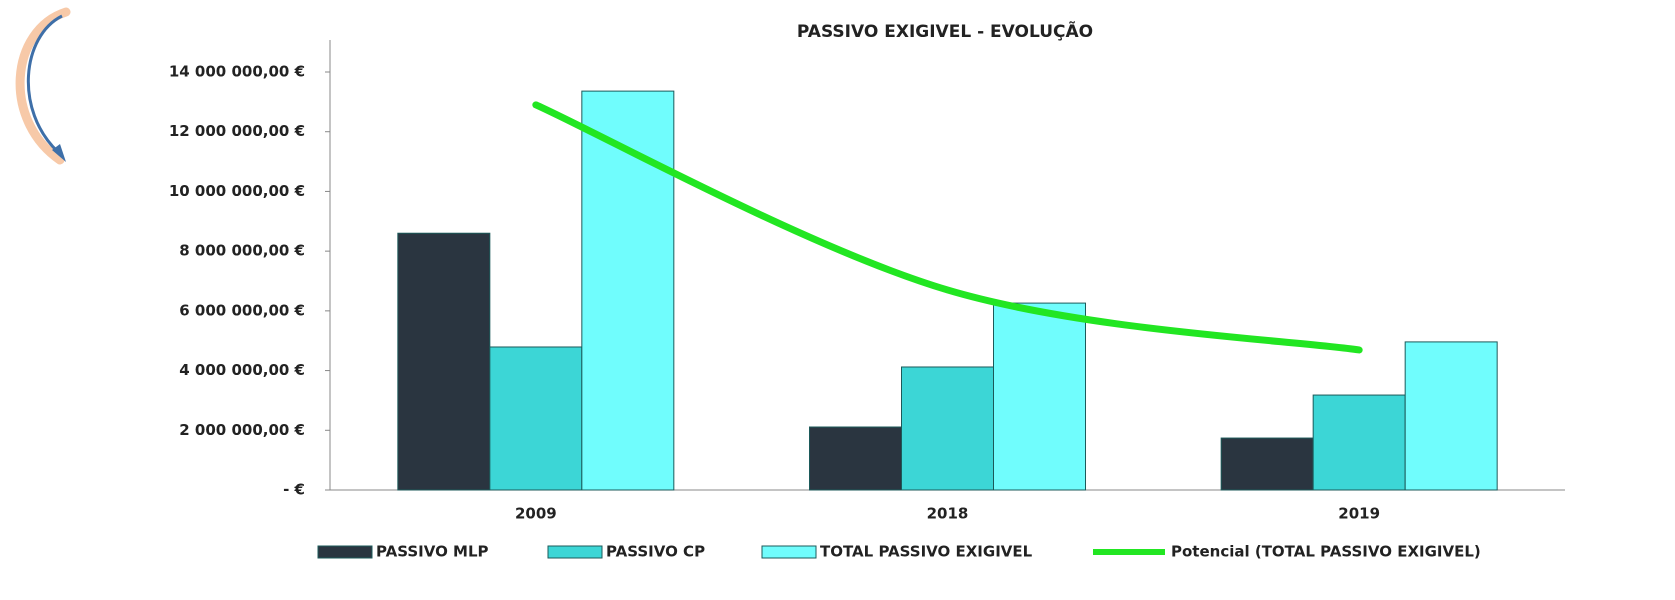  I want to click on legend-label: Potencial (TOTAL PASSIVO EXIGIVEL), so click(1326, 552).